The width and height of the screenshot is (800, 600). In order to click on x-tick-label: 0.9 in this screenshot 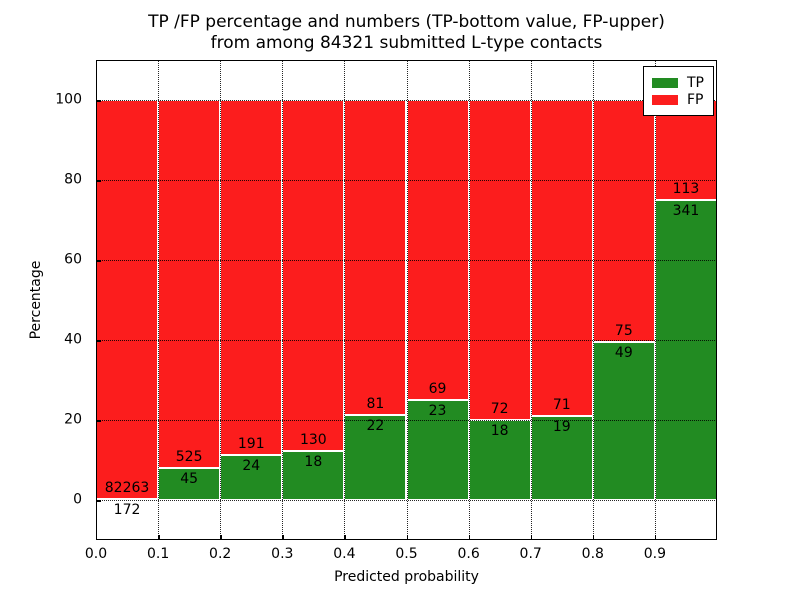, I will do `click(655, 554)`.